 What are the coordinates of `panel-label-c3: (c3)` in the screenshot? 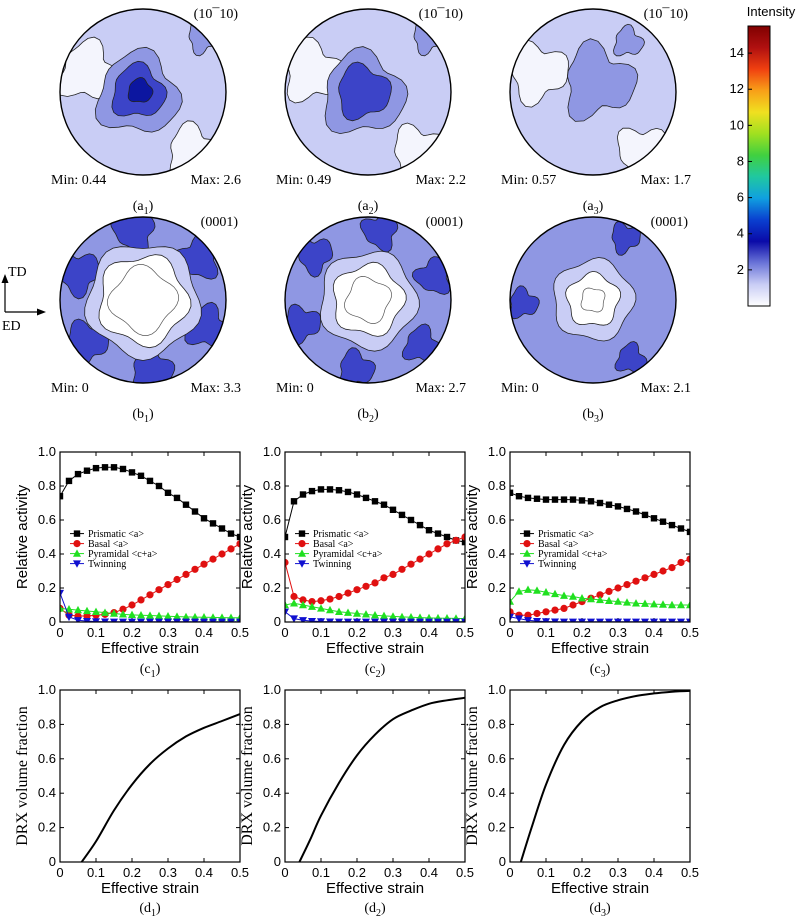 It's located at (600, 671).